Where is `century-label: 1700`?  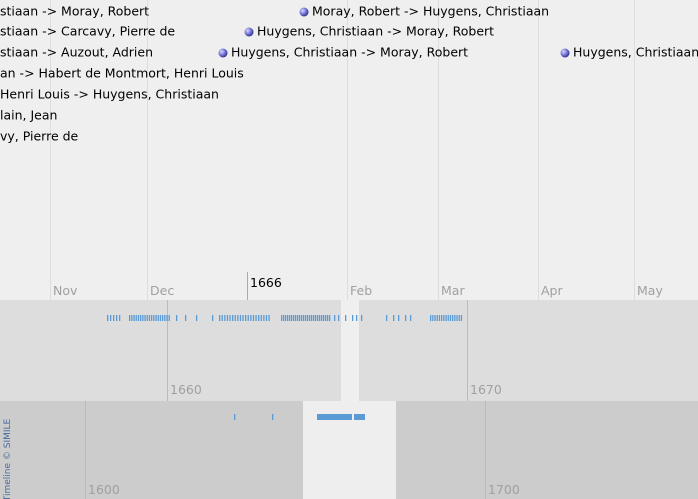
century-label: 1700 is located at coordinates (504, 489).